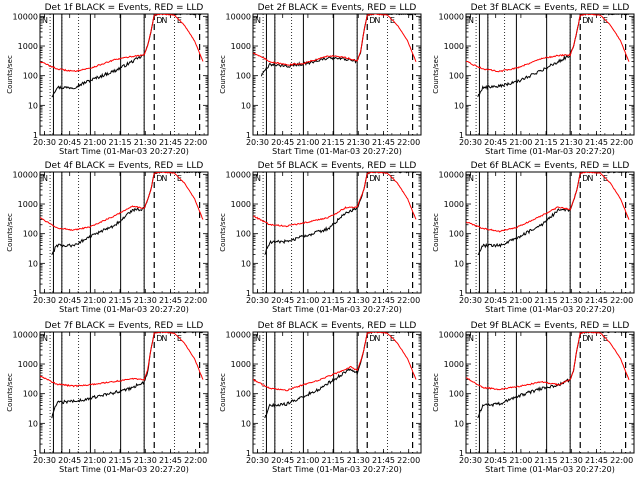  Describe the element at coordinates (337, 326) in the screenshot. I see `panel-title: Det 8f BLACK = Events, RED = LLD` at that location.